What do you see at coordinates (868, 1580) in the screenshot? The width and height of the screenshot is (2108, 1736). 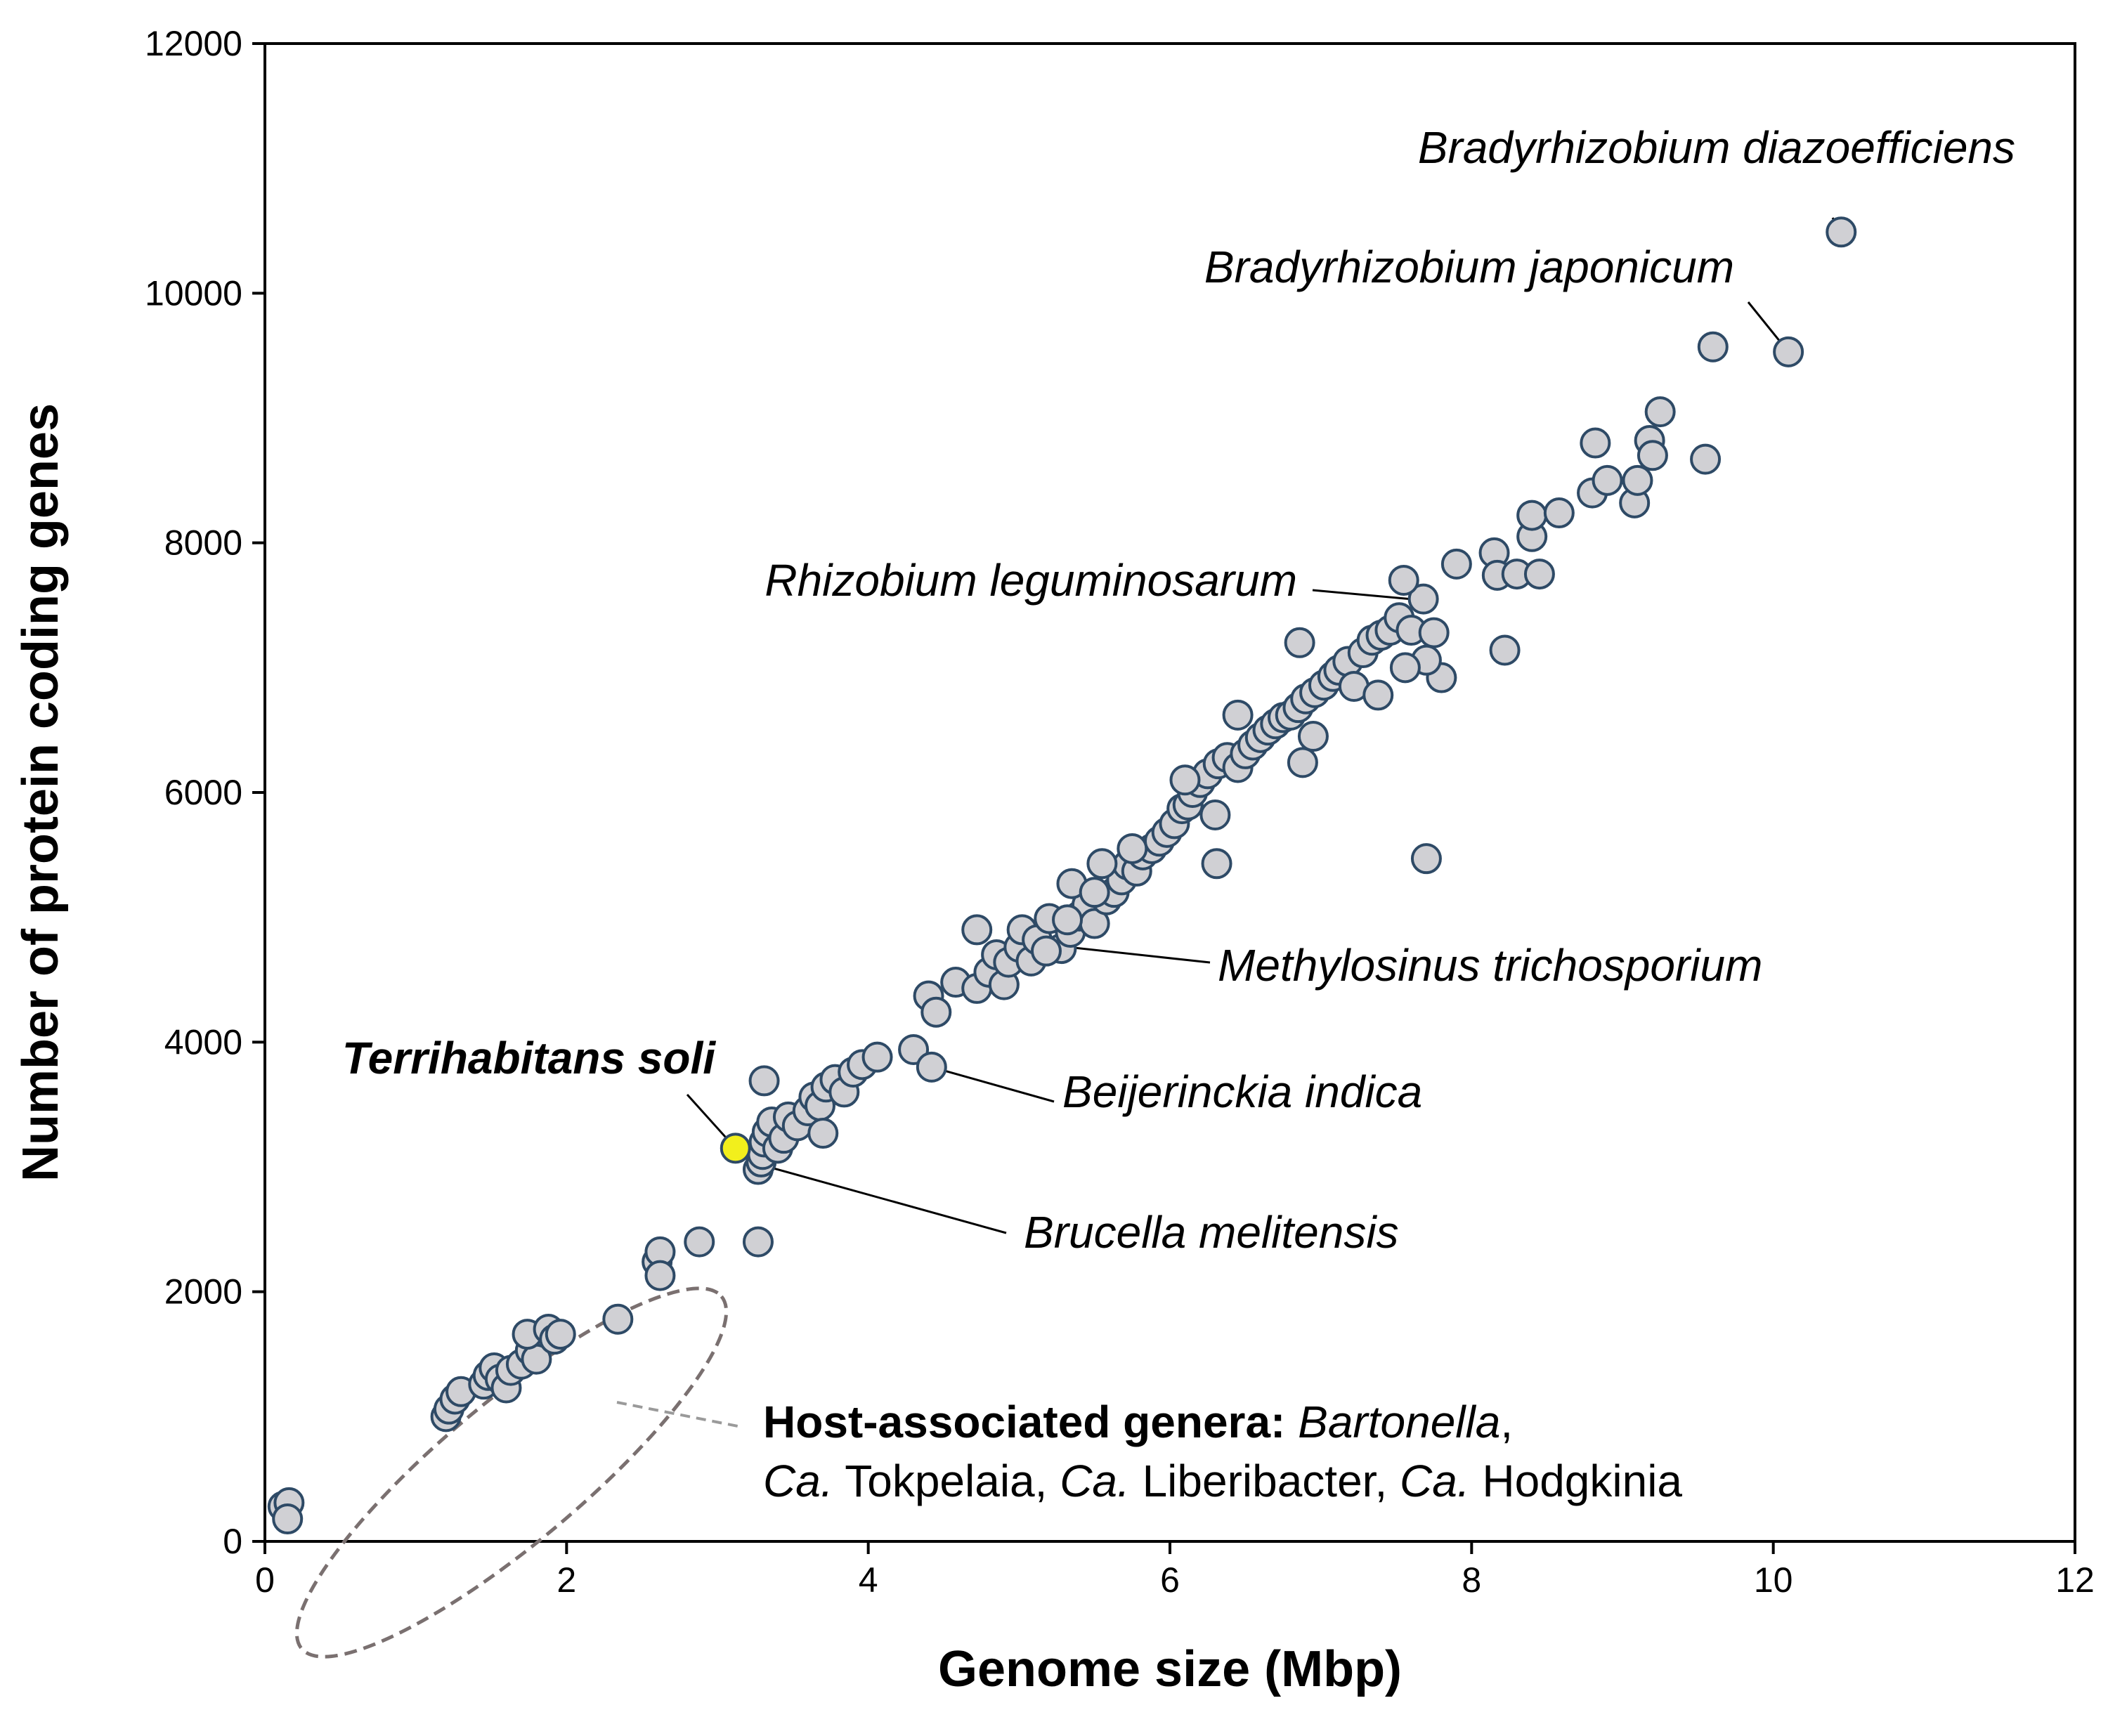 I see `x-tick-label: 4` at bounding box center [868, 1580].